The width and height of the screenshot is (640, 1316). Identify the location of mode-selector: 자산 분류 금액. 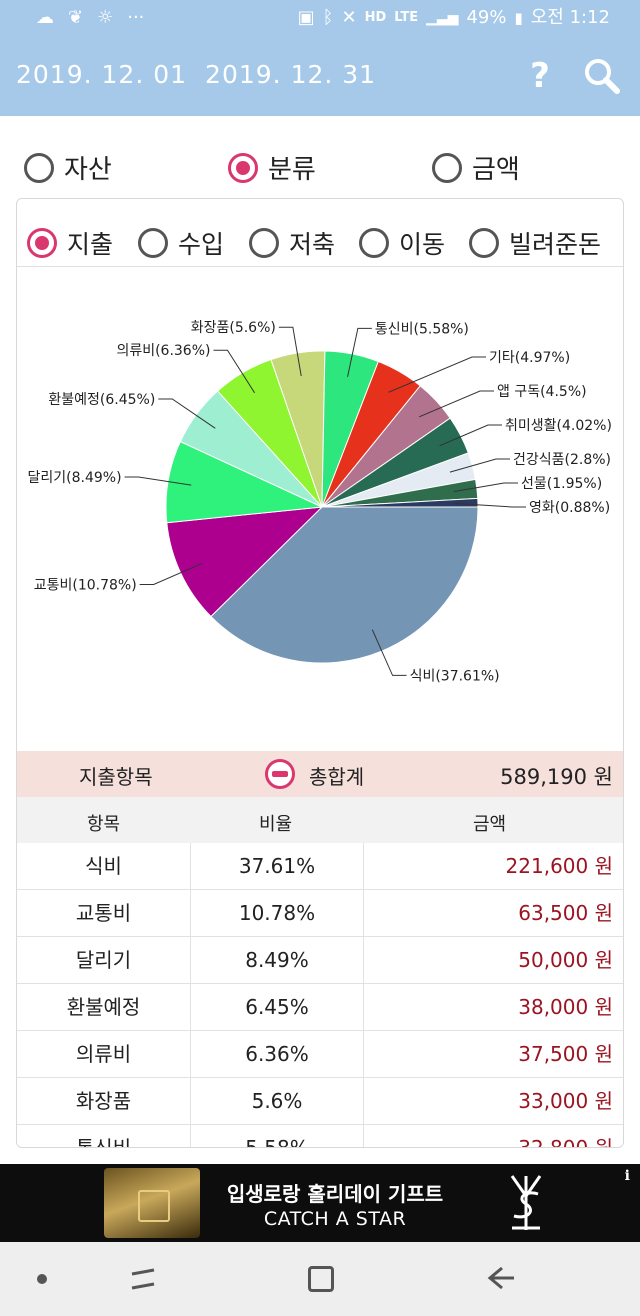
(320, 165).